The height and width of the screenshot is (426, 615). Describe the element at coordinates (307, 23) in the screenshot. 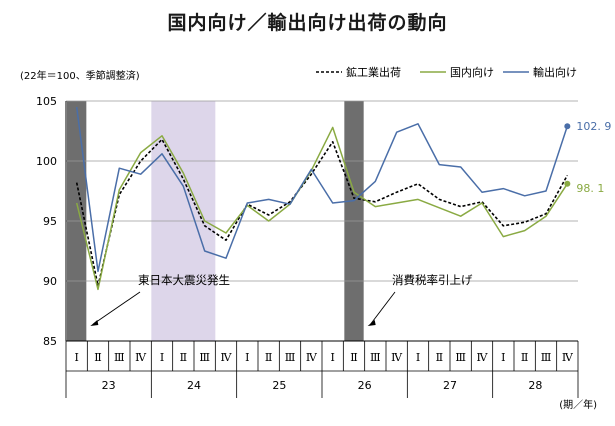

I see `chart-title: 国内向け／輸出向け出荷の動向` at that location.